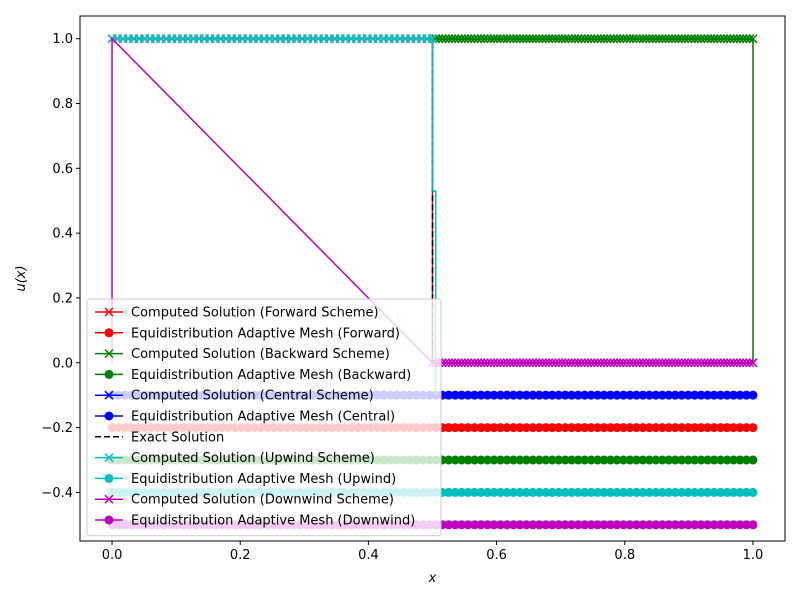 Image resolution: width=800 pixels, height=600 pixels. I want to click on legend-label: Equidistribution Adaptive Mesh (Upwind), so click(263, 479).